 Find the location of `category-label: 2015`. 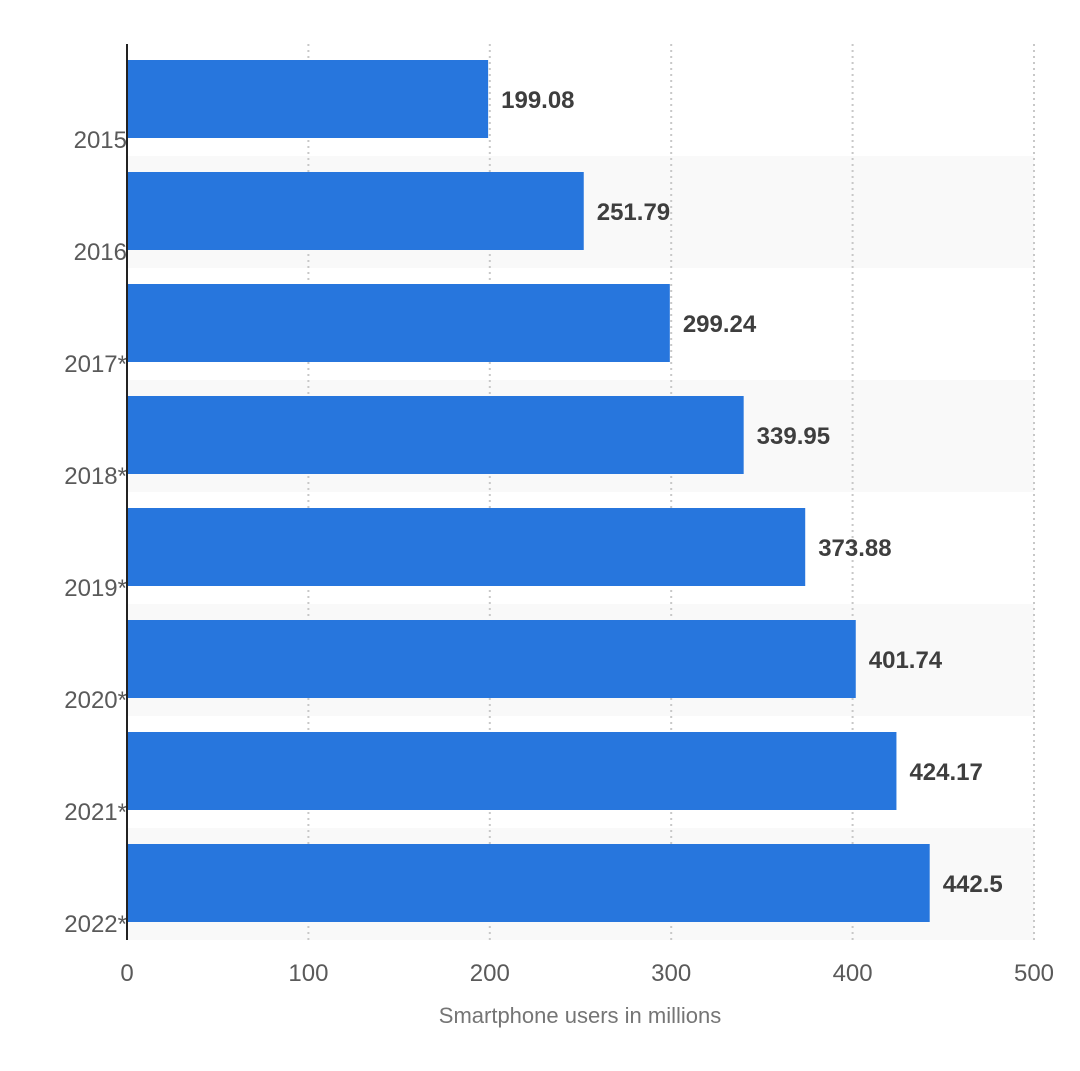

category-label: 2015 is located at coordinates (100, 140).